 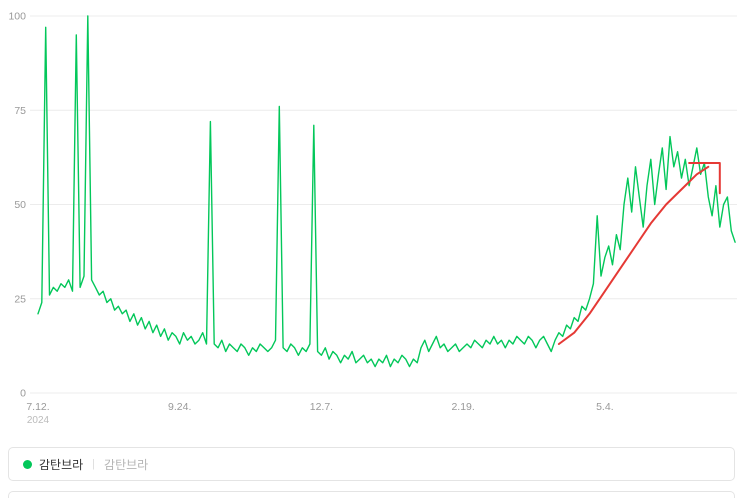 What do you see at coordinates (61, 464) in the screenshot?
I see `legend-item-primary: 감탄브라` at bounding box center [61, 464].